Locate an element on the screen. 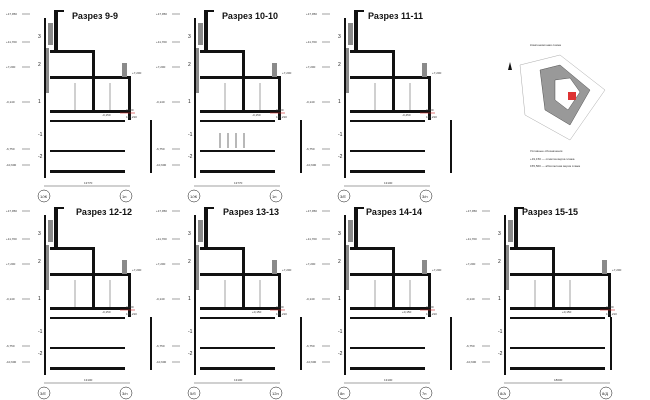 The height and width of the screenshot is (400, 650). scheme-outline is located at coordinates (562, 97).